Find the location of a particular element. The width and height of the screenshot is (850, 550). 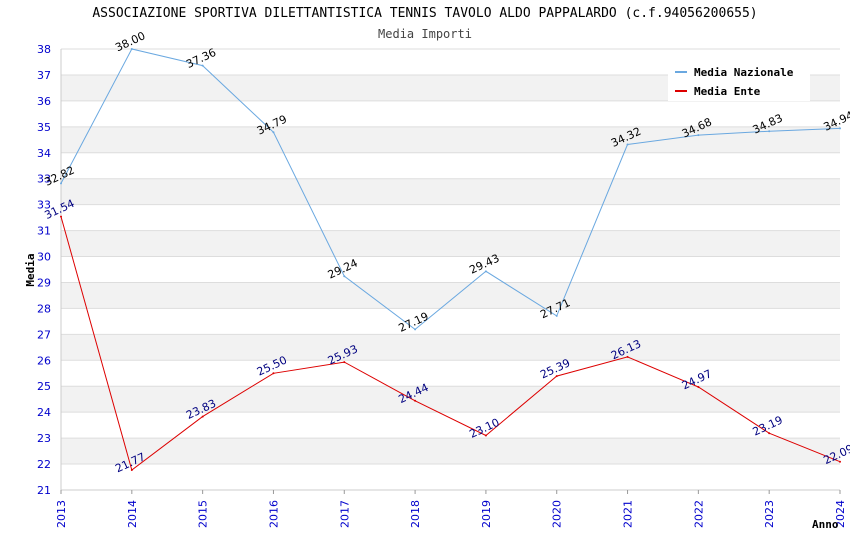

y-tick-label: 31 is located at coordinates (44, 231).